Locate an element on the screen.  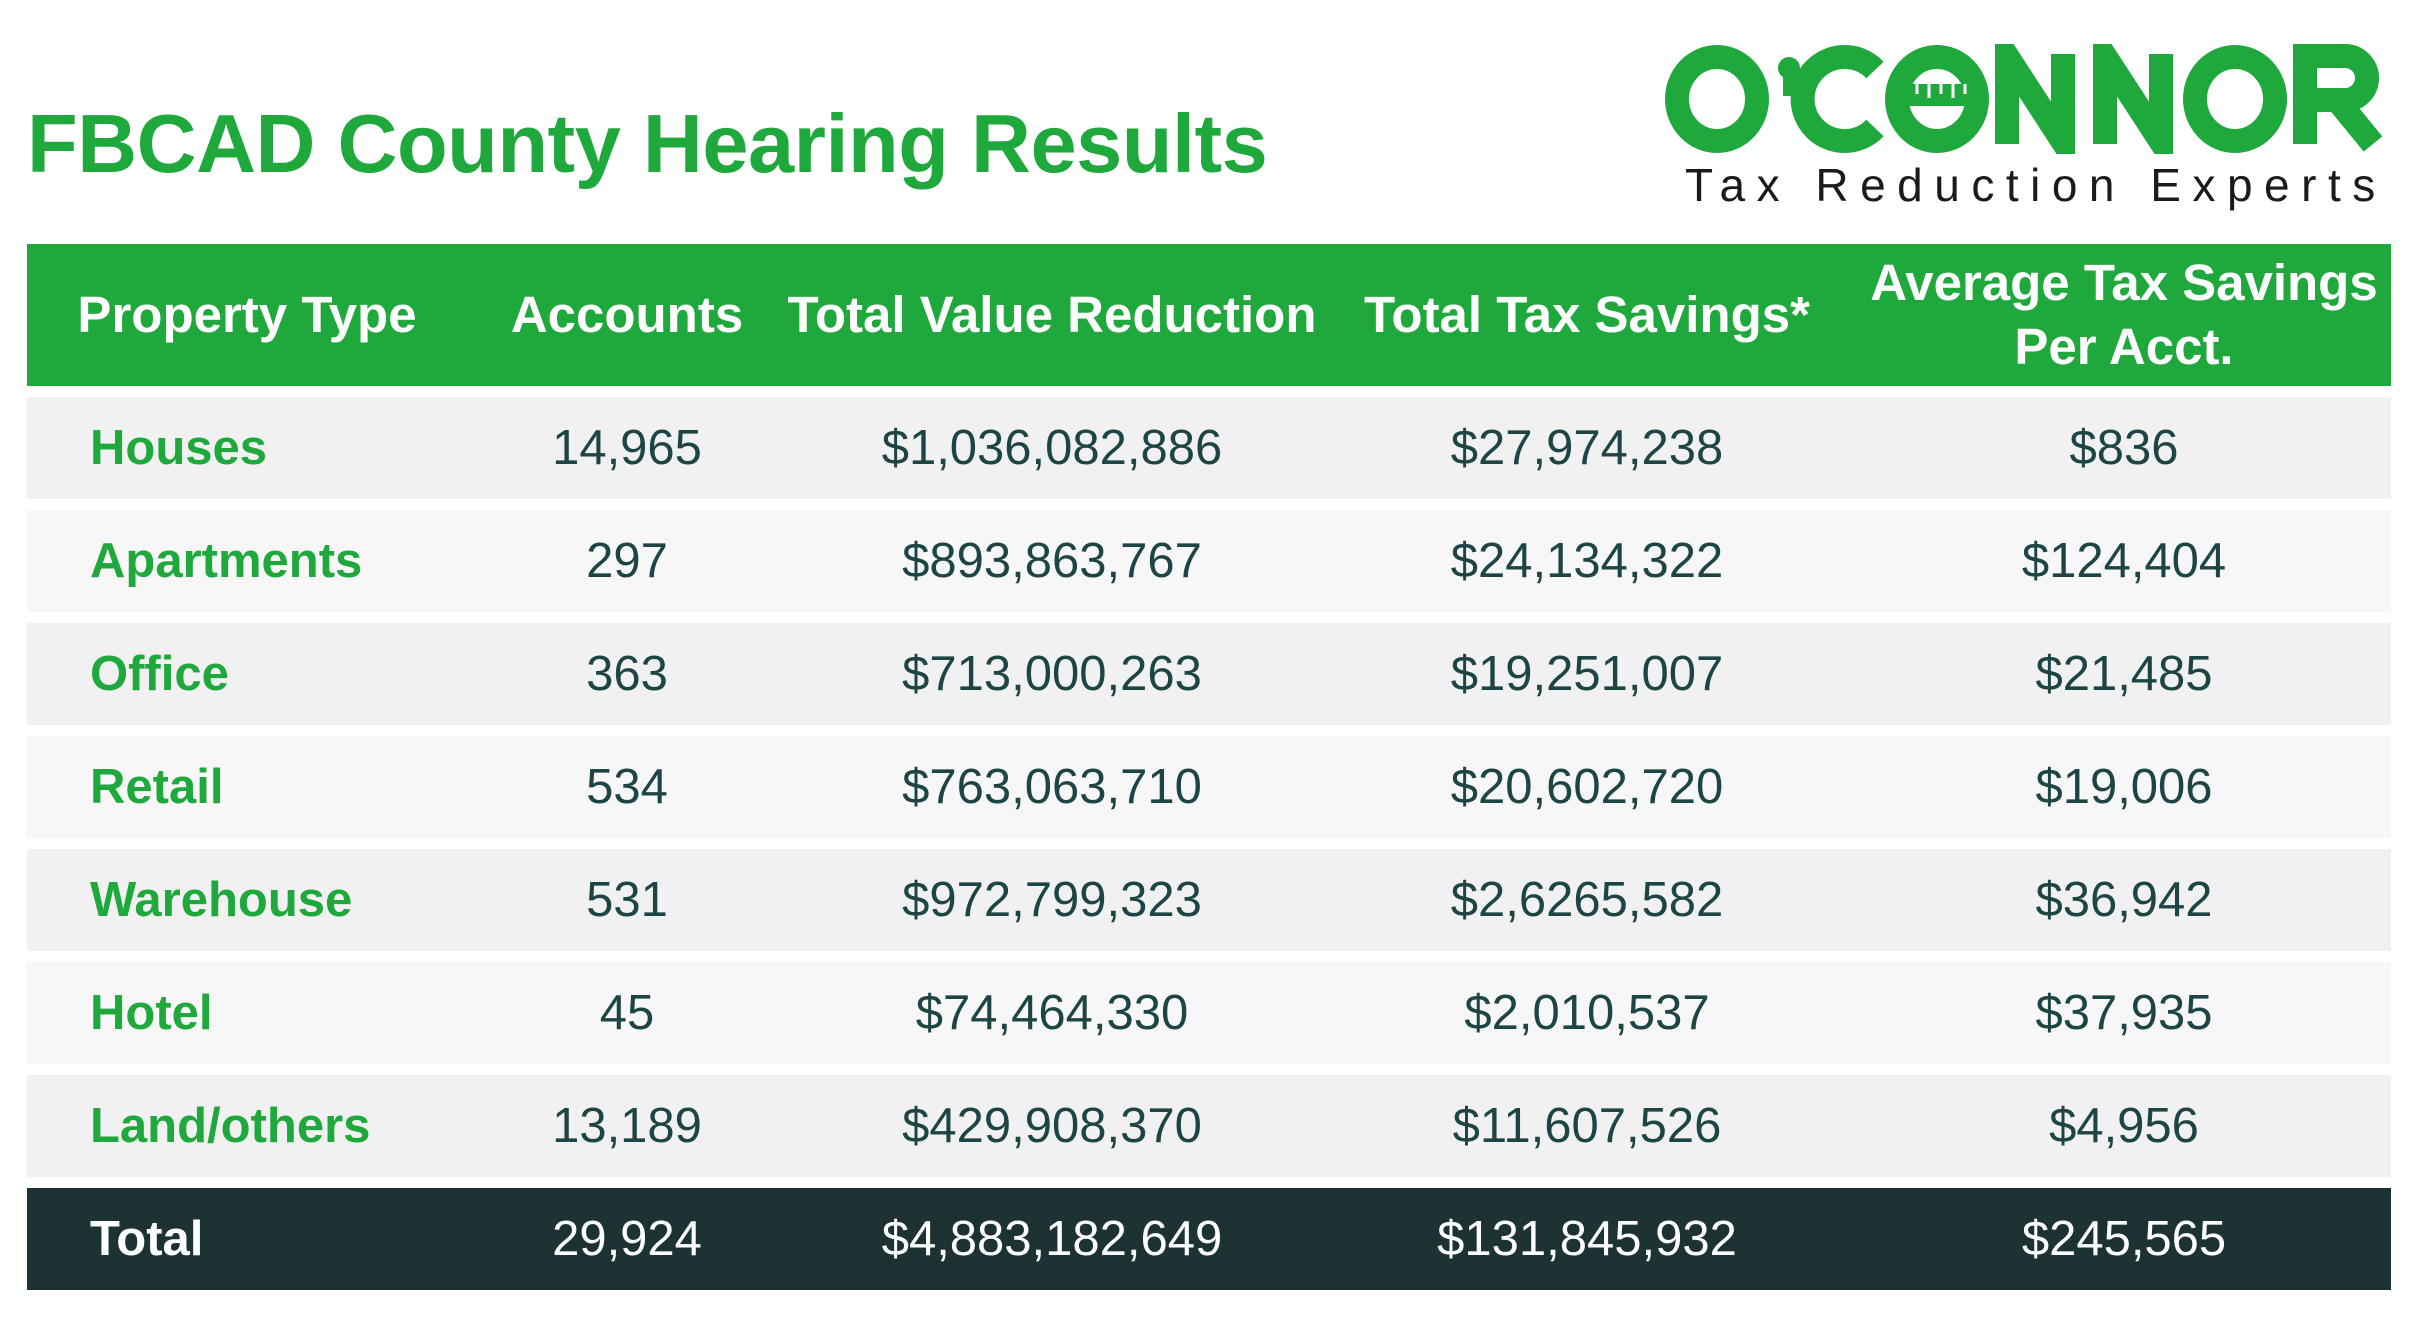
accounts-cell: 534 is located at coordinates (627, 787).